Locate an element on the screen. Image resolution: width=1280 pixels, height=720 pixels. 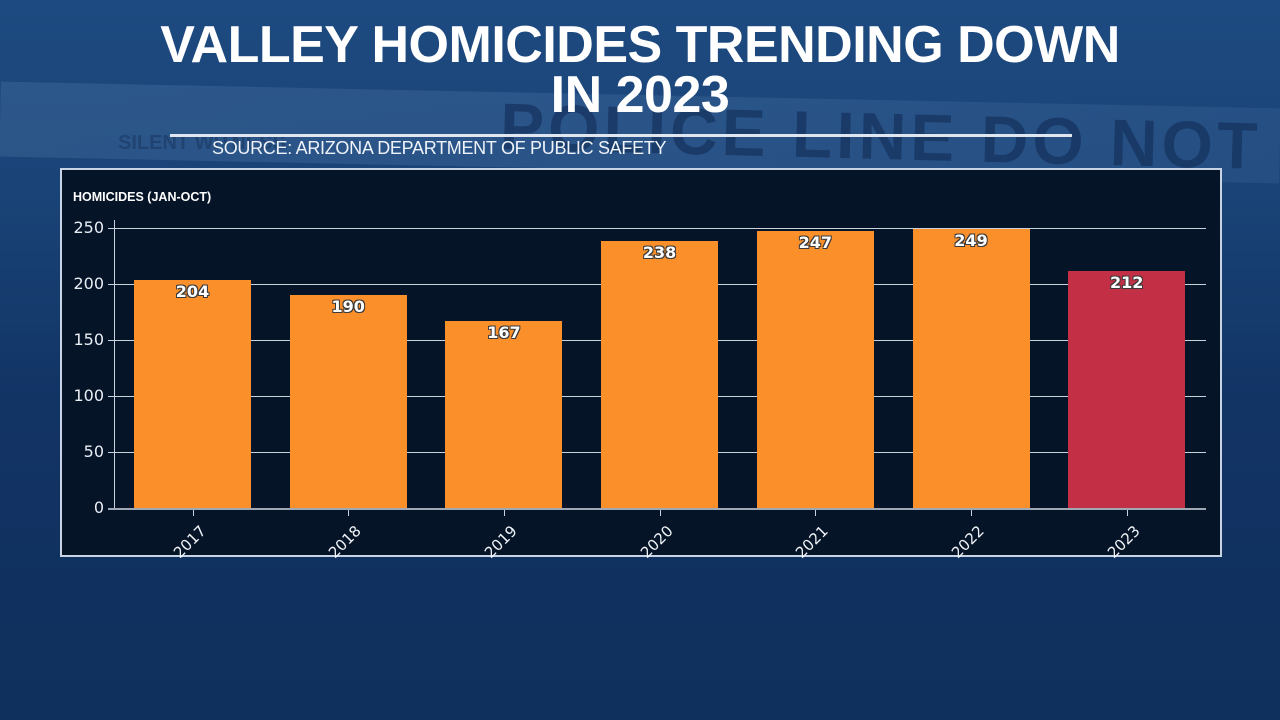
x-tick-label: 2023 is located at coordinates (1123, 542).